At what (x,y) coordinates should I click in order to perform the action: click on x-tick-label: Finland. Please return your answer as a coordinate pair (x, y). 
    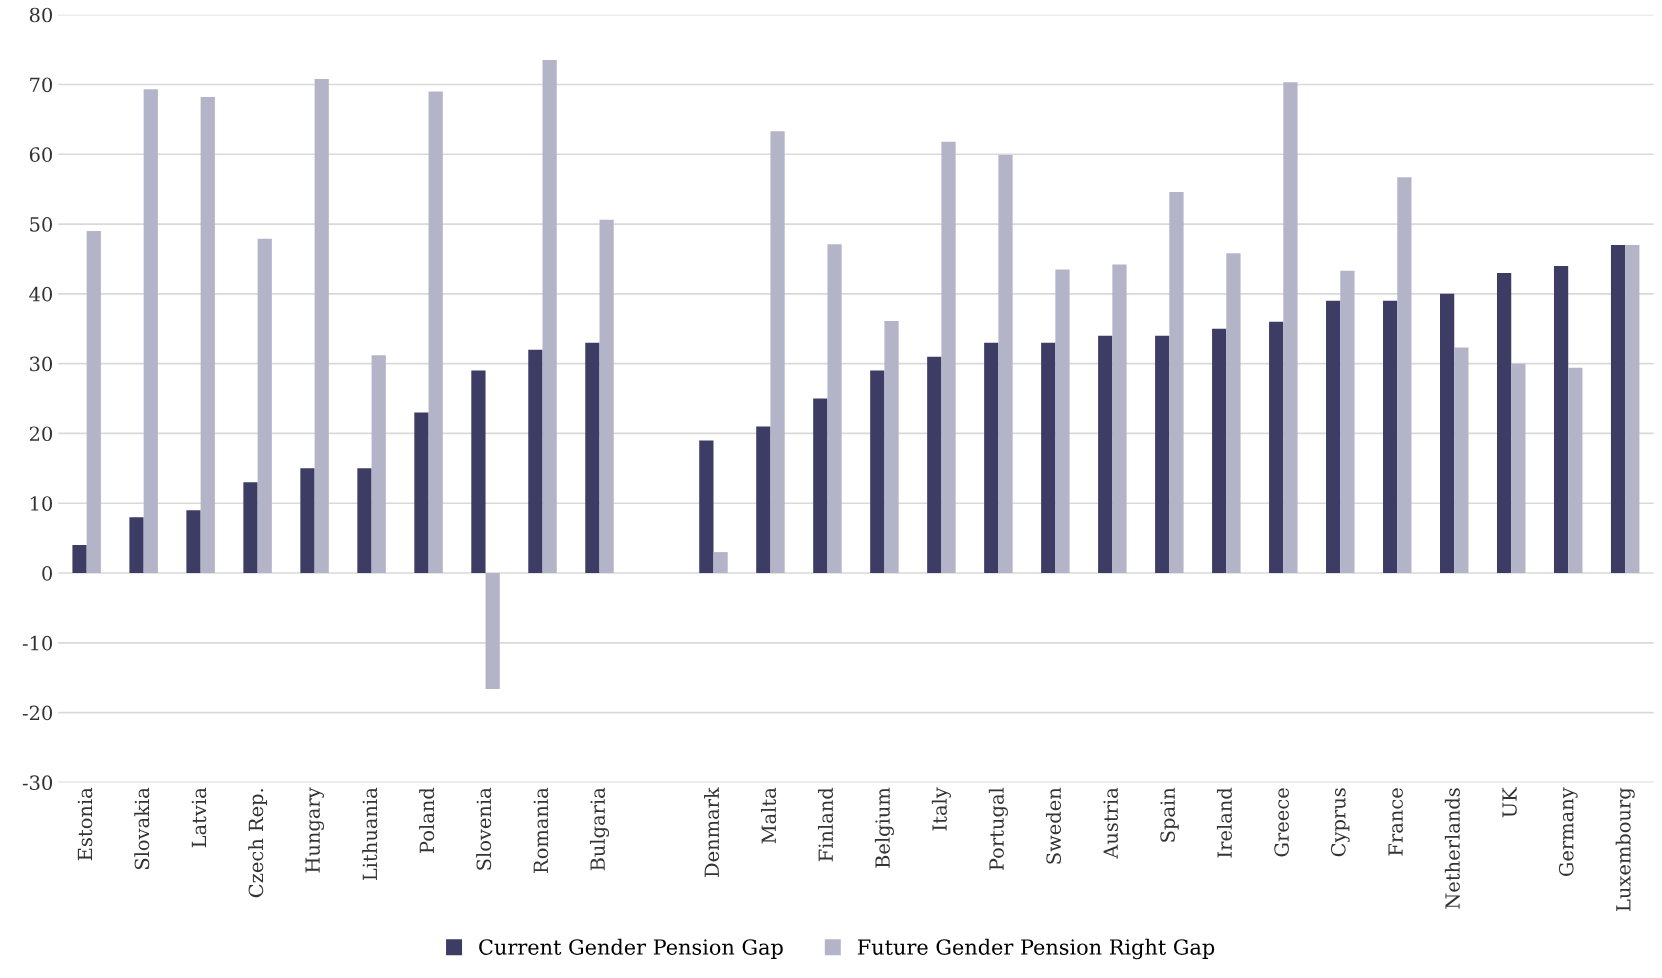
    Looking at the image, I should click on (826, 824).